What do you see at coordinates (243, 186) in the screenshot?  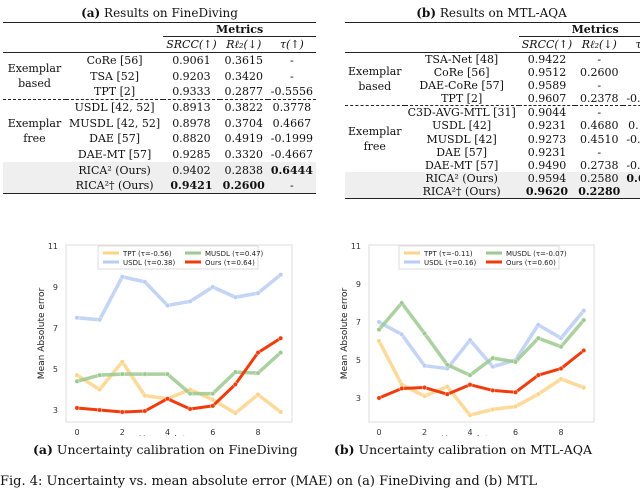 I see `metric-value: 0.2600` at bounding box center [243, 186].